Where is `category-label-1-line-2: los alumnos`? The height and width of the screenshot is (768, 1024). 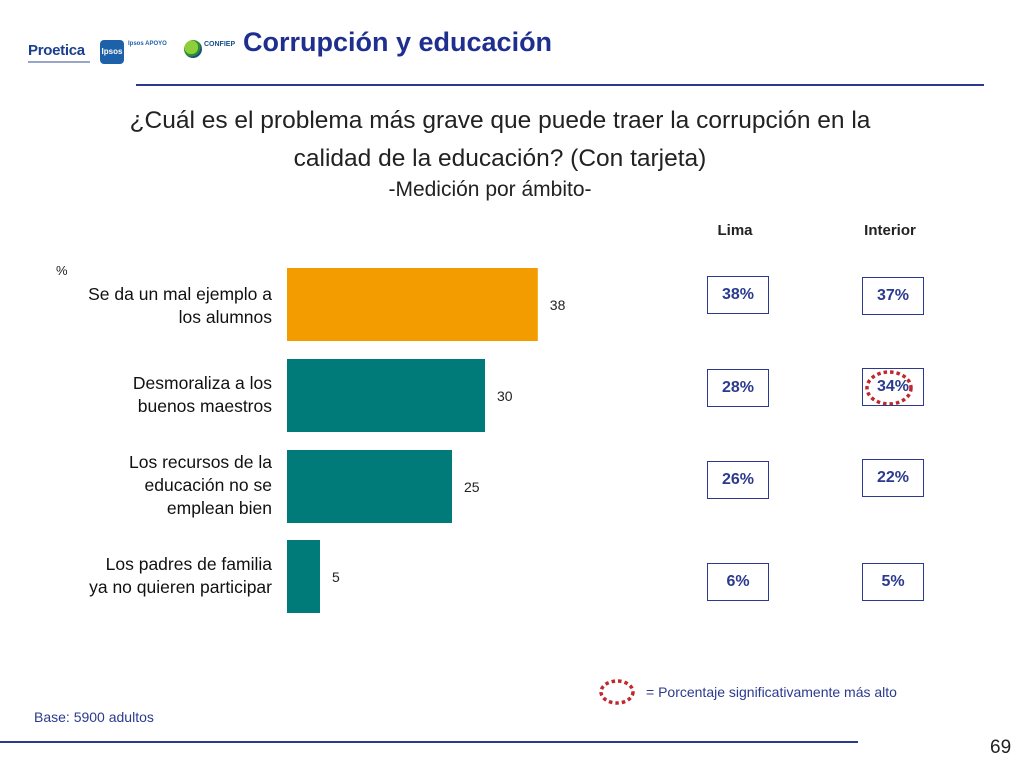 category-label-1-line-2: los alumnos is located at coordinates (225, 317).